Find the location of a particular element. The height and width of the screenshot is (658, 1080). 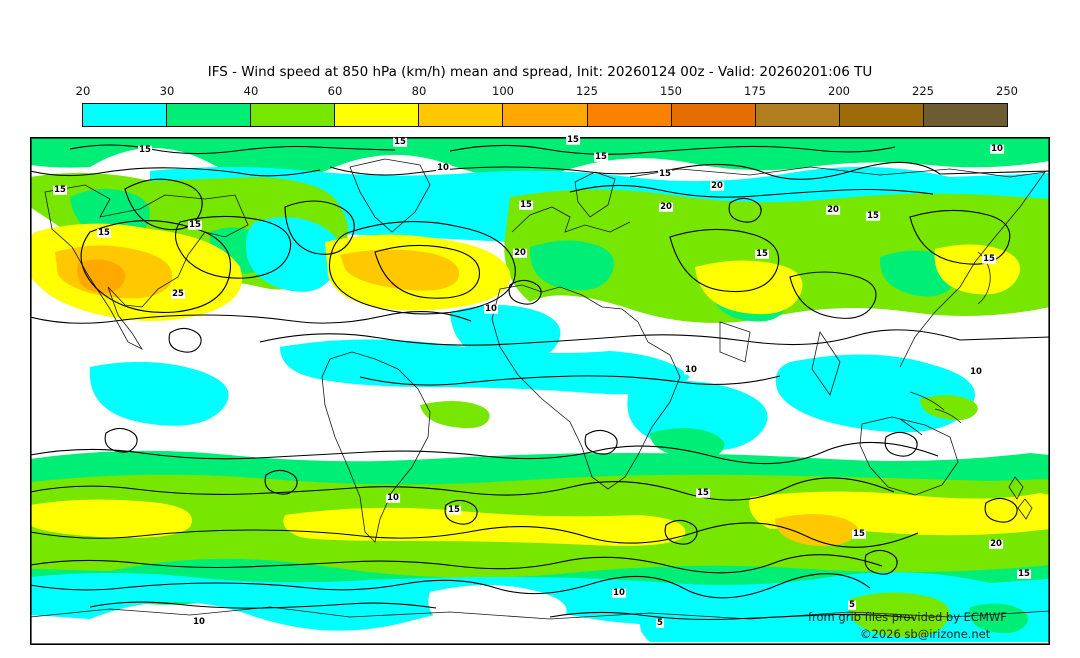

colorbar-tick-label: 225 is located at coordinates (923, 91).